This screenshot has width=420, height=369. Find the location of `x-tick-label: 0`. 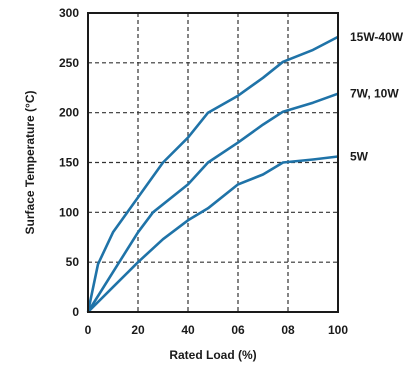

x-tick-label: 0 is located at coordinates (88, 330).